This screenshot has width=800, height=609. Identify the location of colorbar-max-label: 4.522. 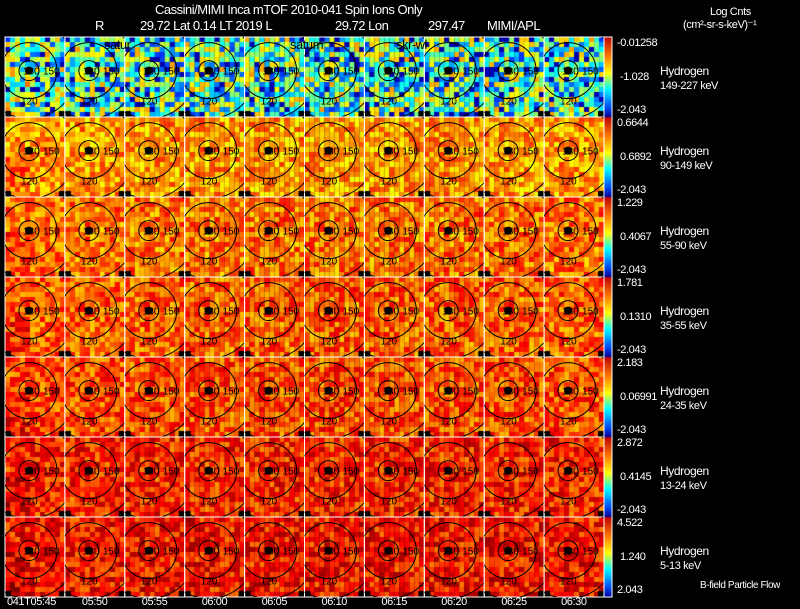
(630, 523).